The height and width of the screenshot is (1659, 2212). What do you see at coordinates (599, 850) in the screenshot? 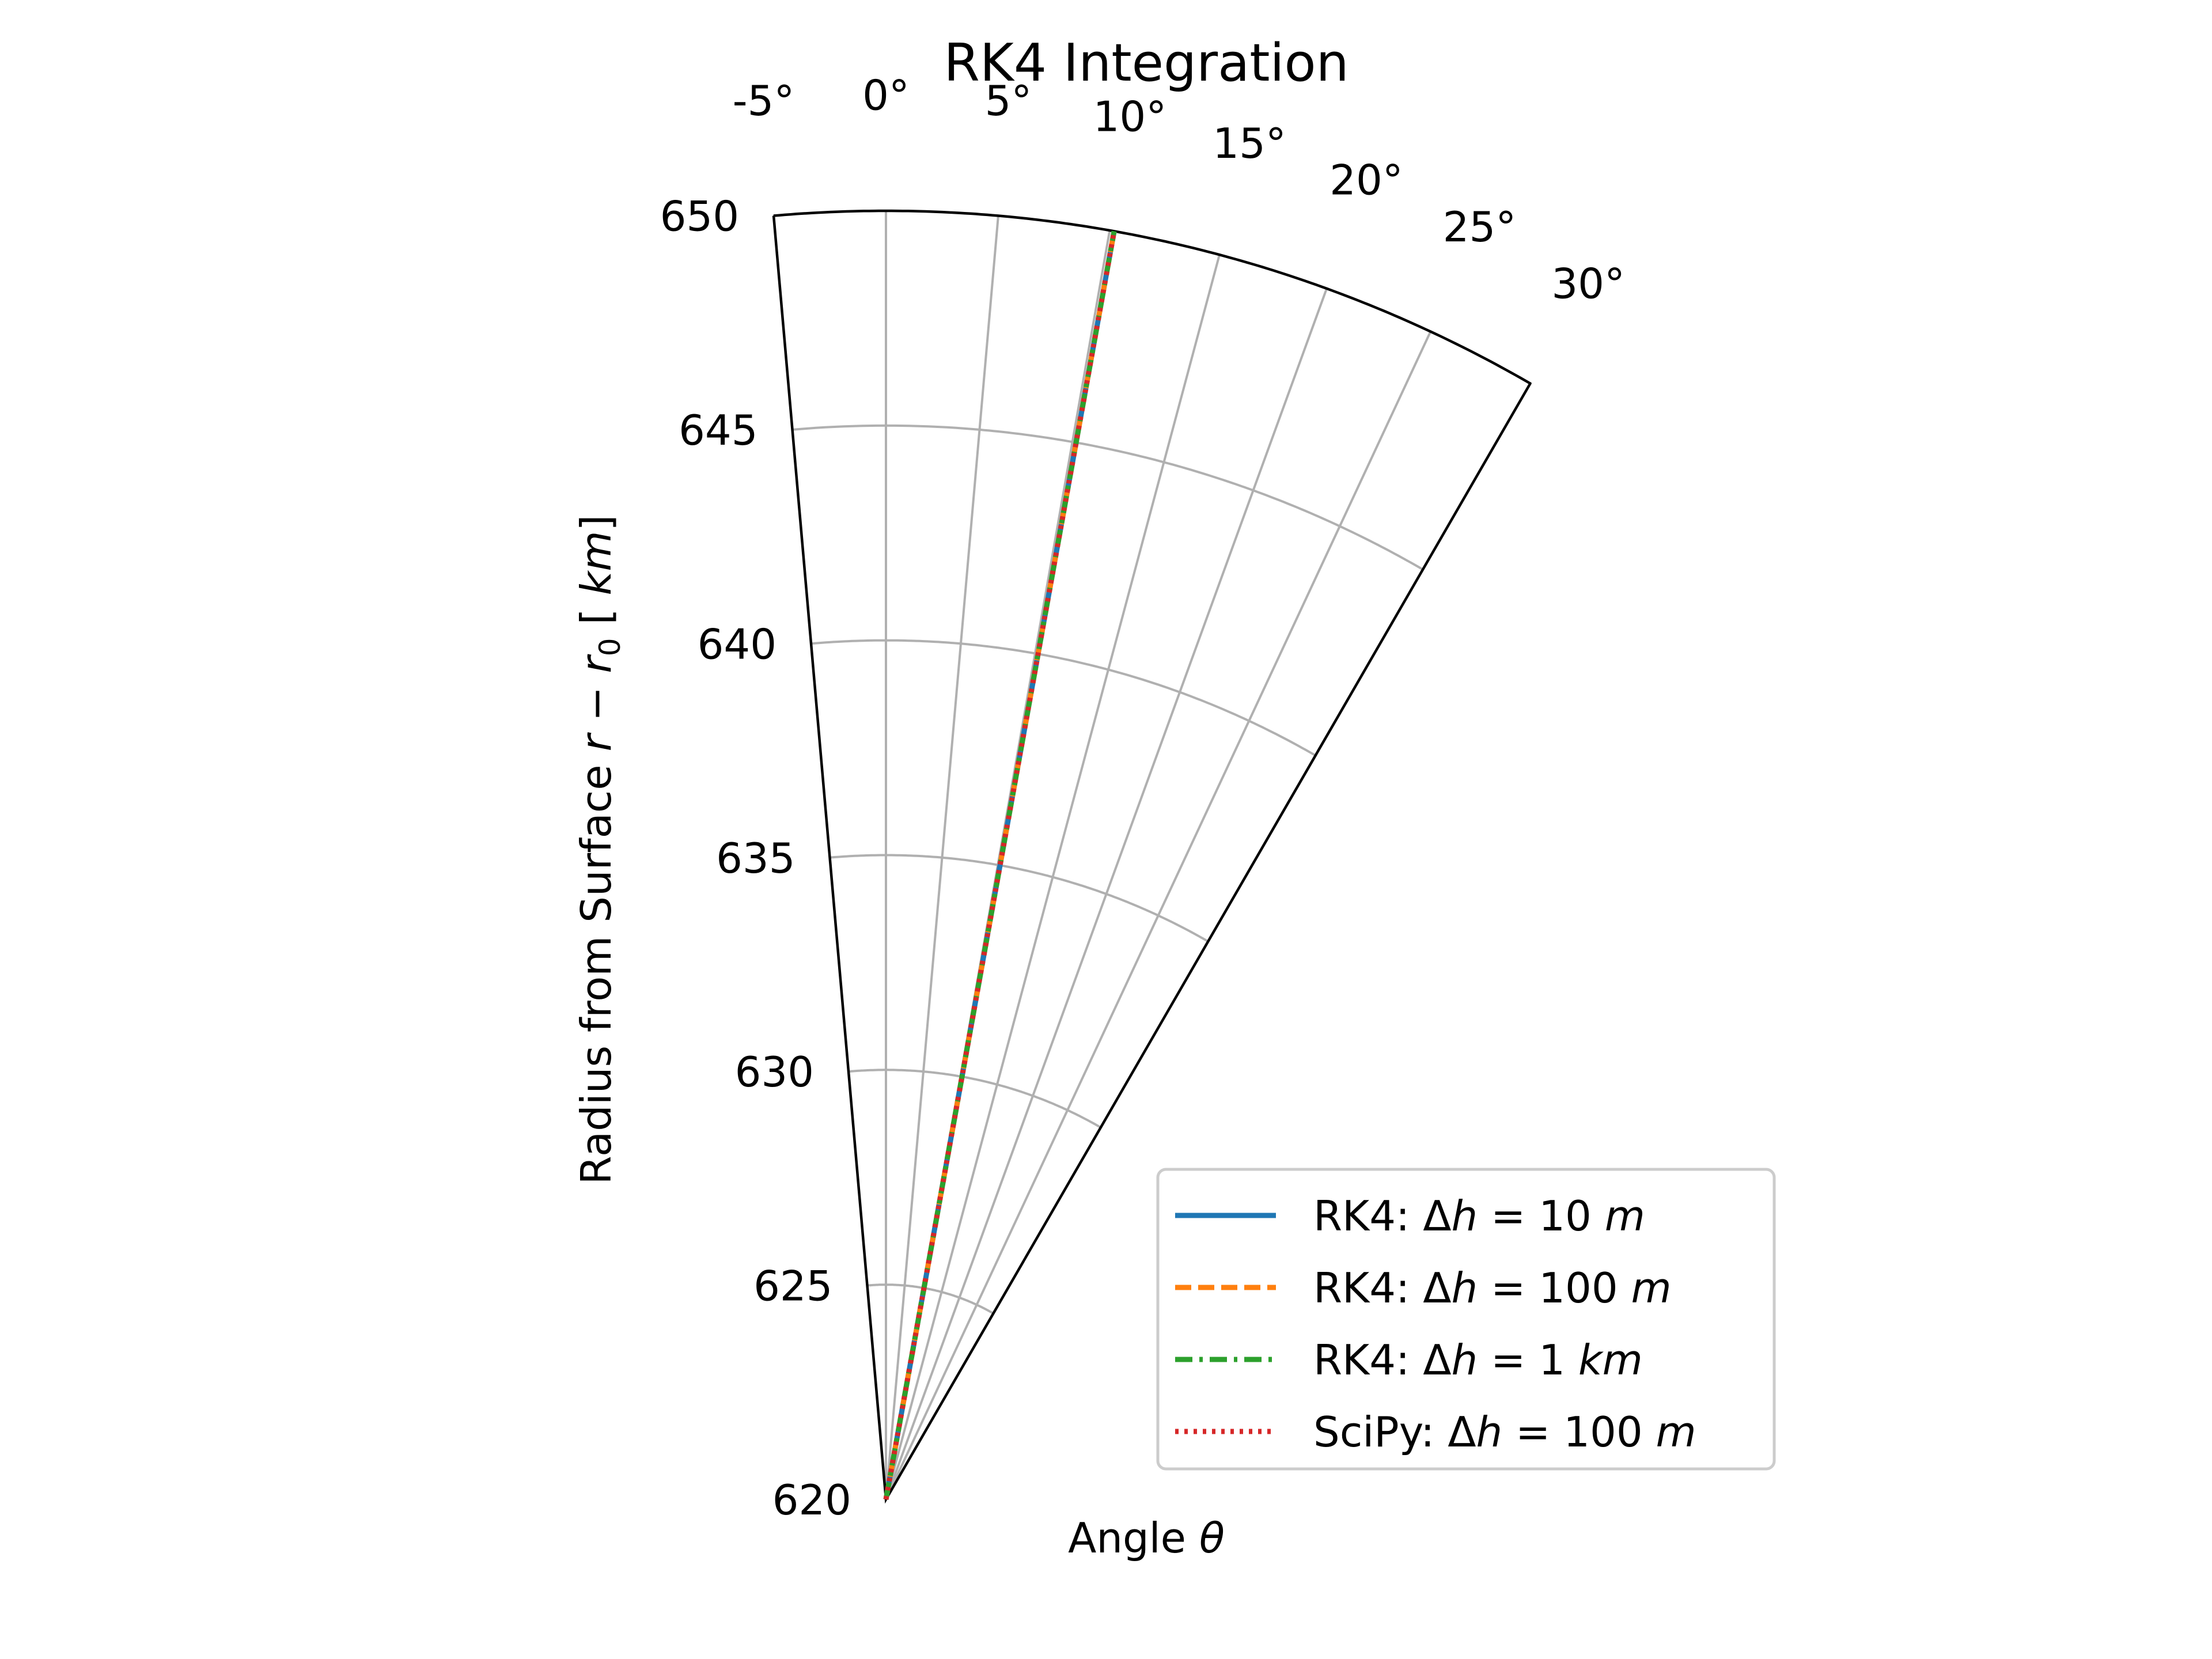
I see `y-axis-label: Radius from Surface r − r0 [ km]` at bounding box center [599, 850].